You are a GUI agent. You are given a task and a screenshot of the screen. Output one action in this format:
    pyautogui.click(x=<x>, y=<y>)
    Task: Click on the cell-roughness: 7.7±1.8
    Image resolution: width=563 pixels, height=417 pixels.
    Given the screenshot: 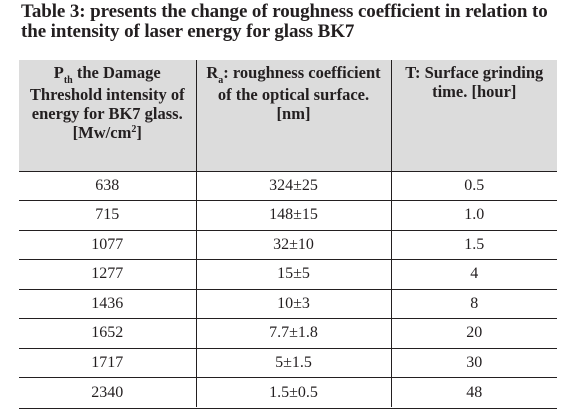 What is the action you would take?
    pyautogui.click(x=293, y=333)
    